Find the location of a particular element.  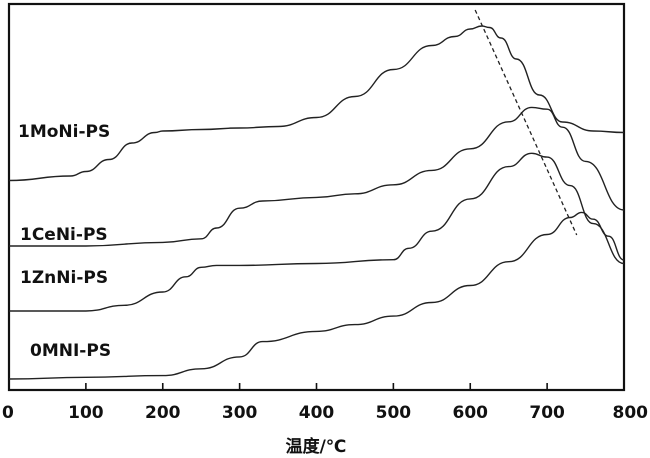

x-axis-title: 温度/℃ is located at coordinates (316, 446).